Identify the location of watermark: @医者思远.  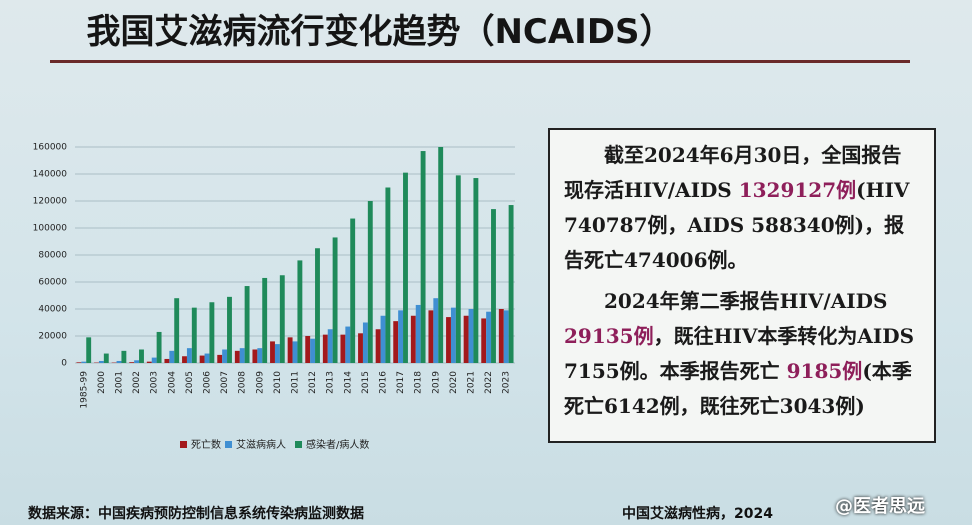
(880, 506).